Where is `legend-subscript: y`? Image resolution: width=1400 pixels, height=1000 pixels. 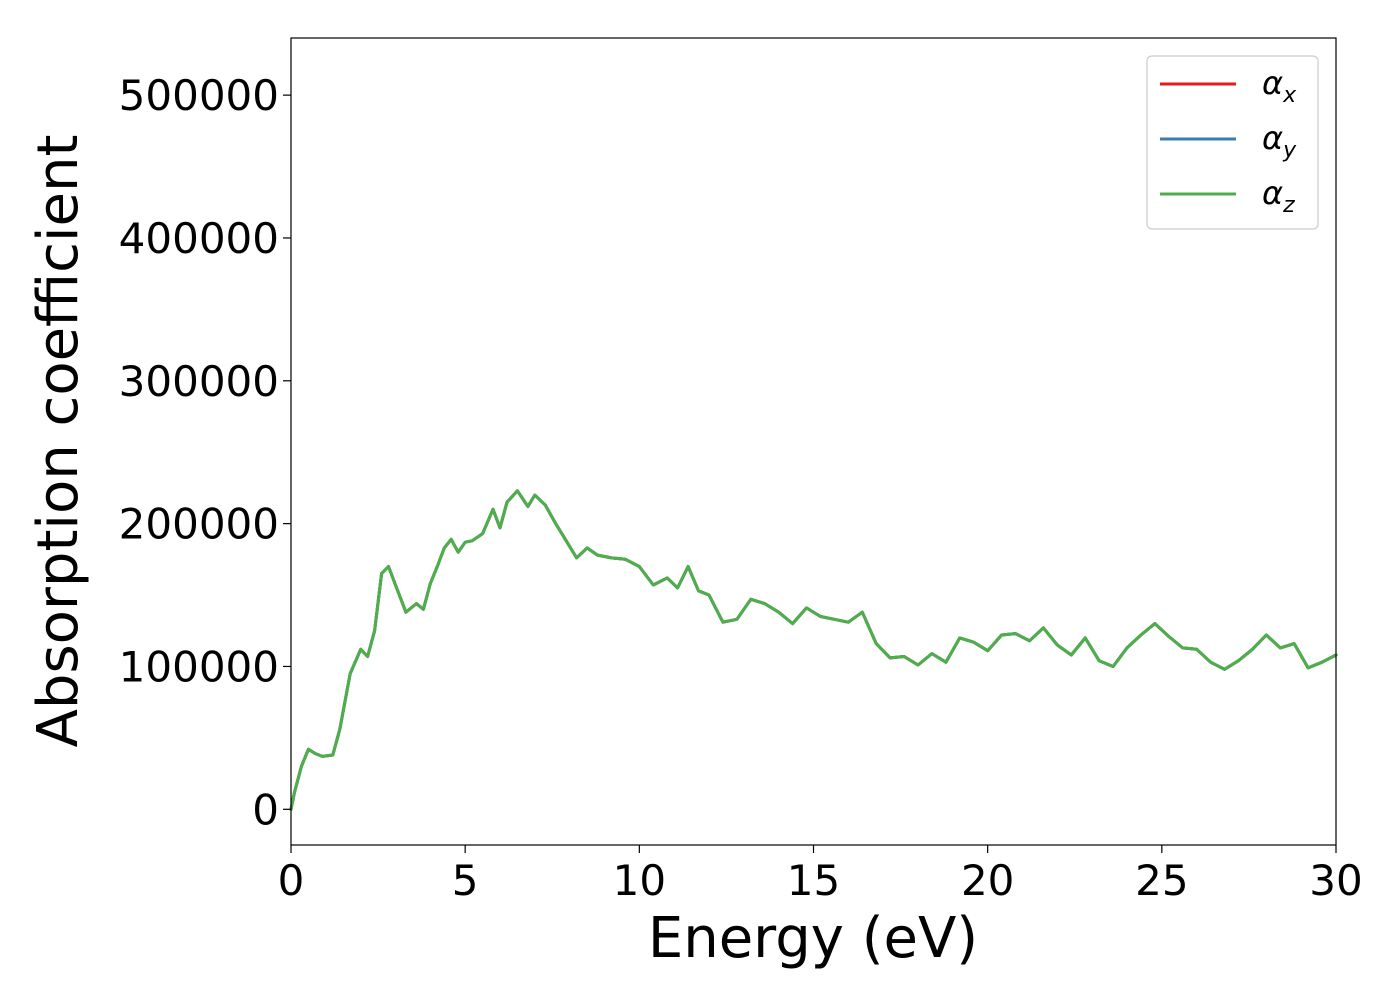
legend-subscript: y is located at coordinates (1289, 150).